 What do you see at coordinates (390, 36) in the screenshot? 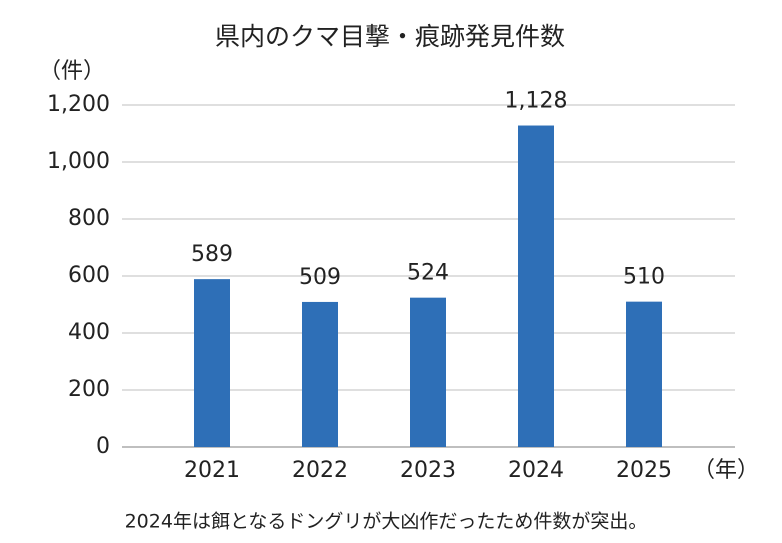
I see `chart-title: 県内のクマ目撃・痕跡発見件数` at bounding box center [390, 36].